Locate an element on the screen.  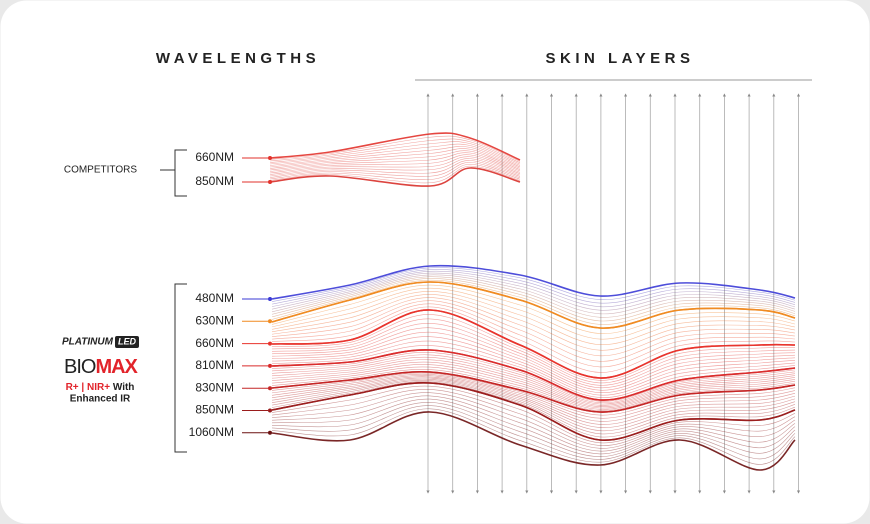
competitors-label: COMPETITORS is located at coordinates (100, 170).